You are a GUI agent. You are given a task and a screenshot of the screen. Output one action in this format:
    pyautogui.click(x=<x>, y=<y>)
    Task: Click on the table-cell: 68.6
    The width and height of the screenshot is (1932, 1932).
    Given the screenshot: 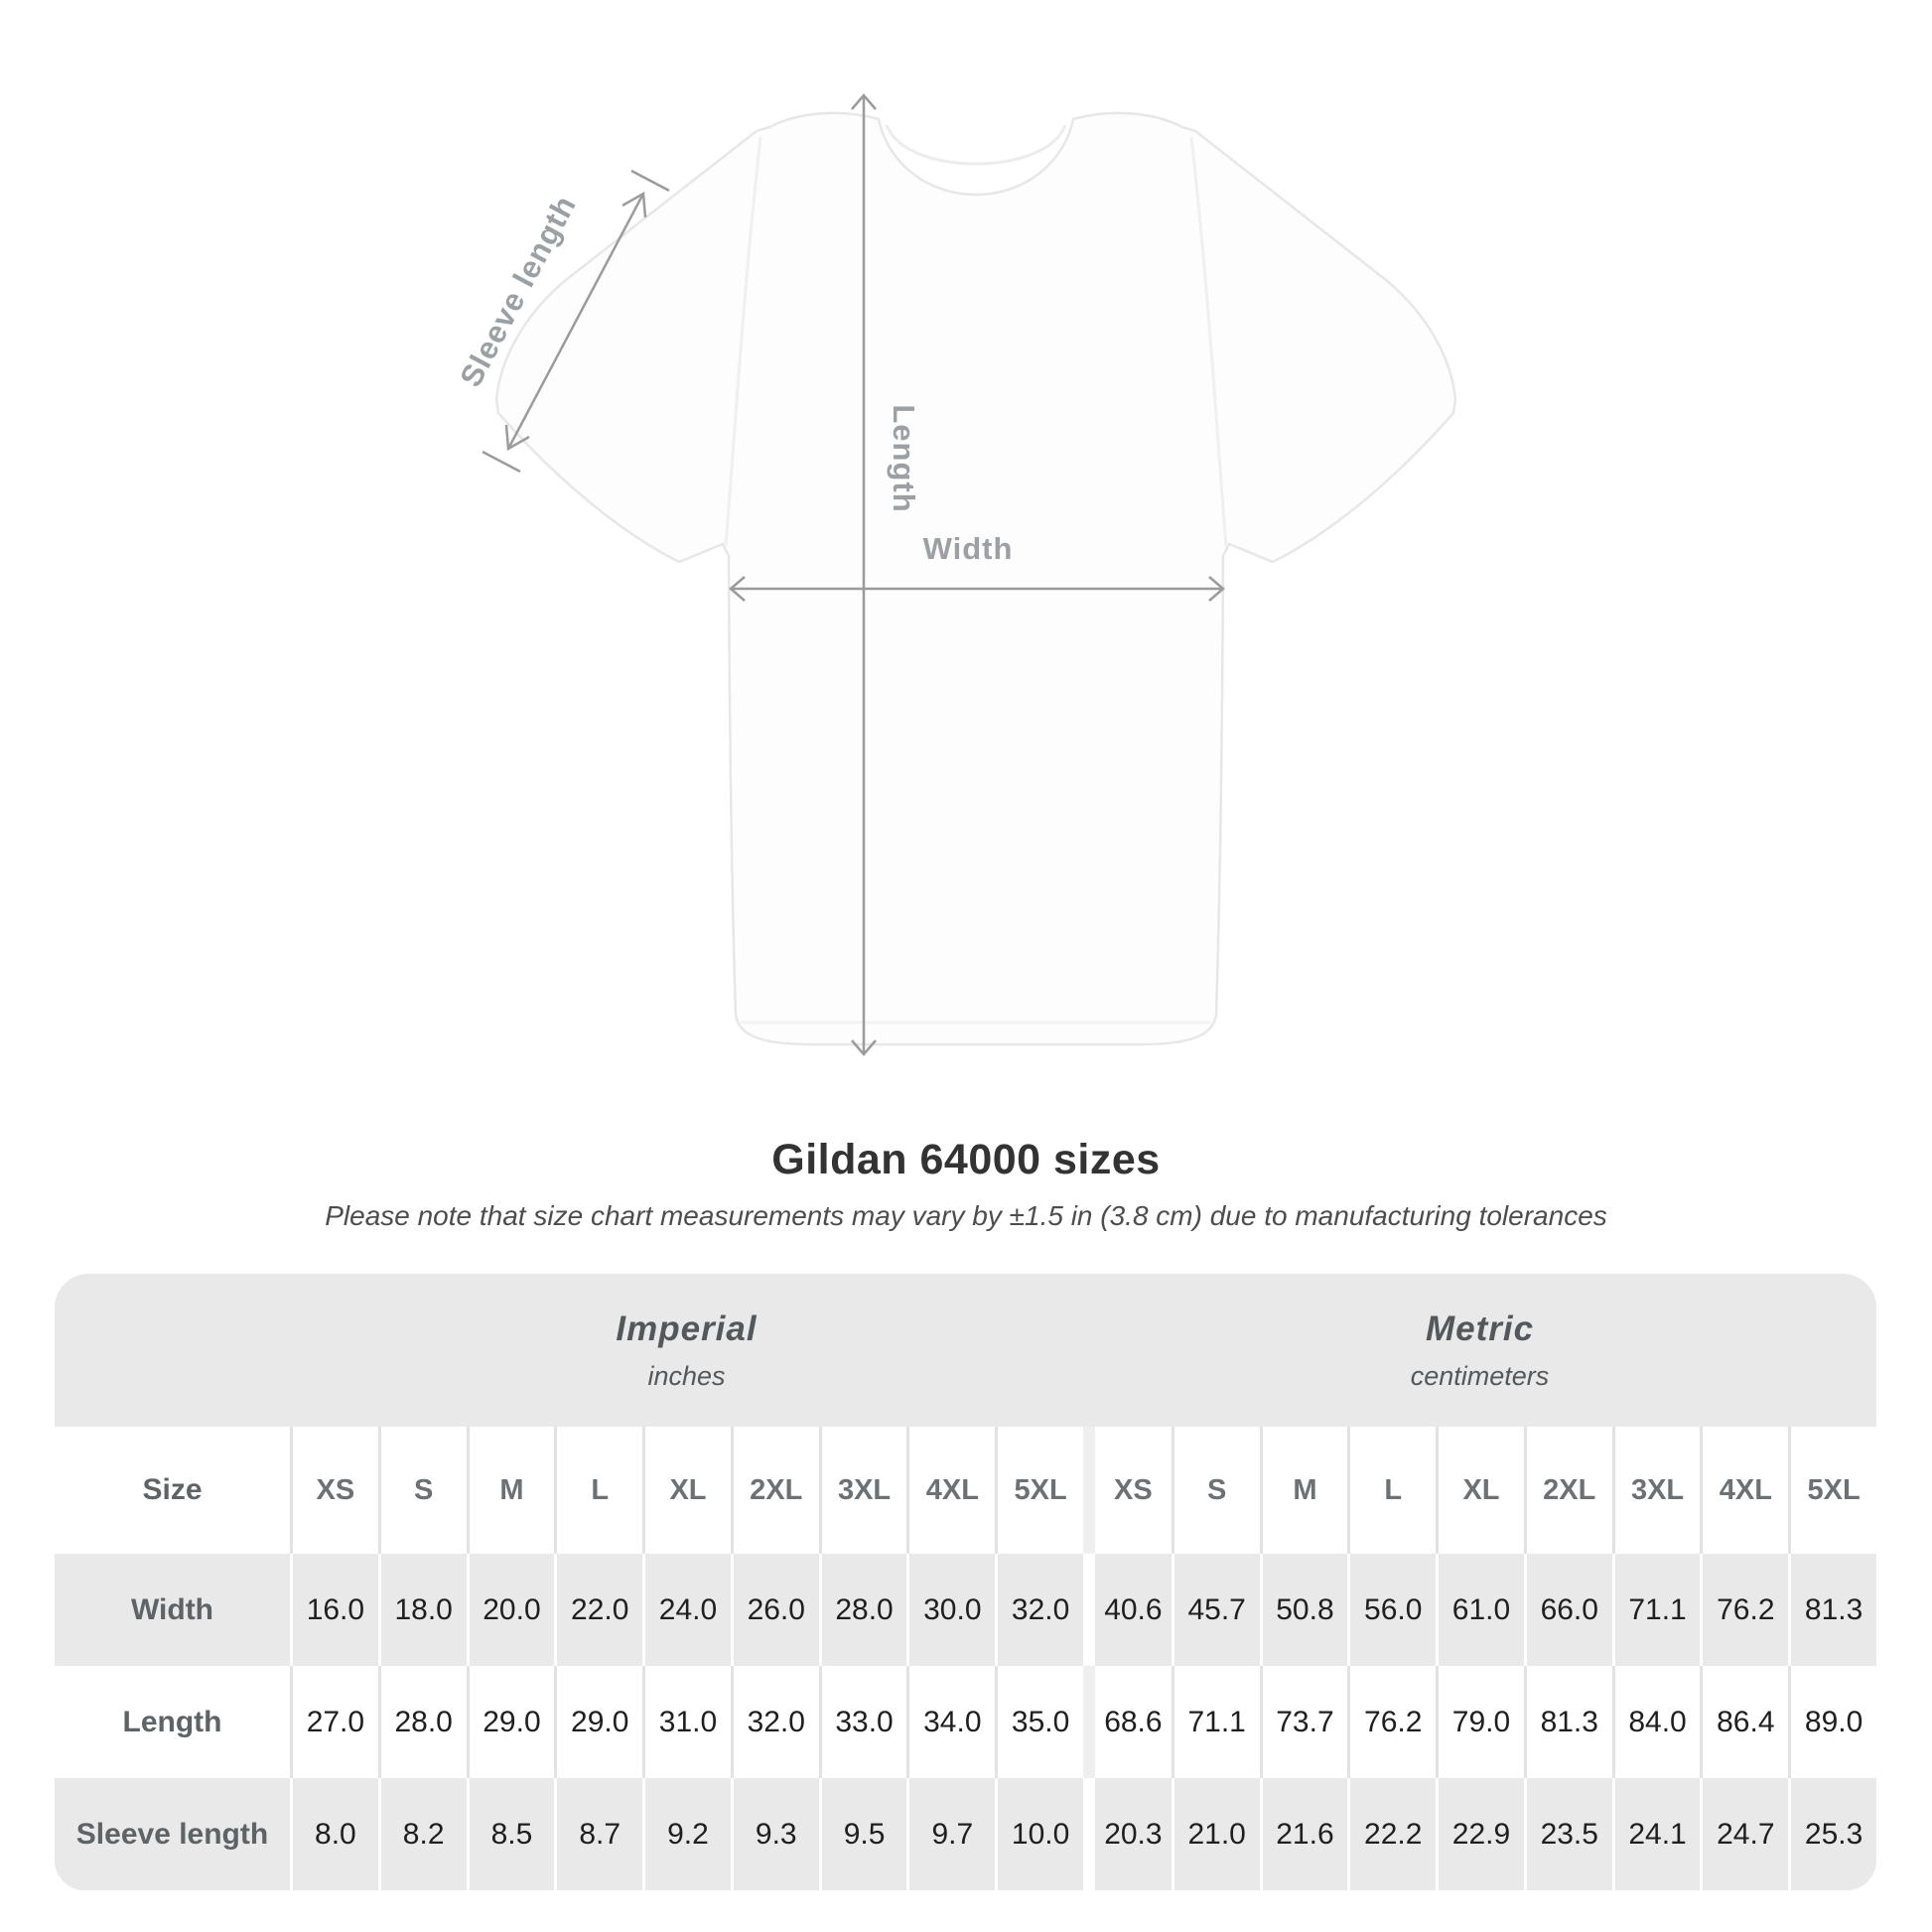 What is the action you would take?
    pyautogui.click(x=1127, y=1722)
    